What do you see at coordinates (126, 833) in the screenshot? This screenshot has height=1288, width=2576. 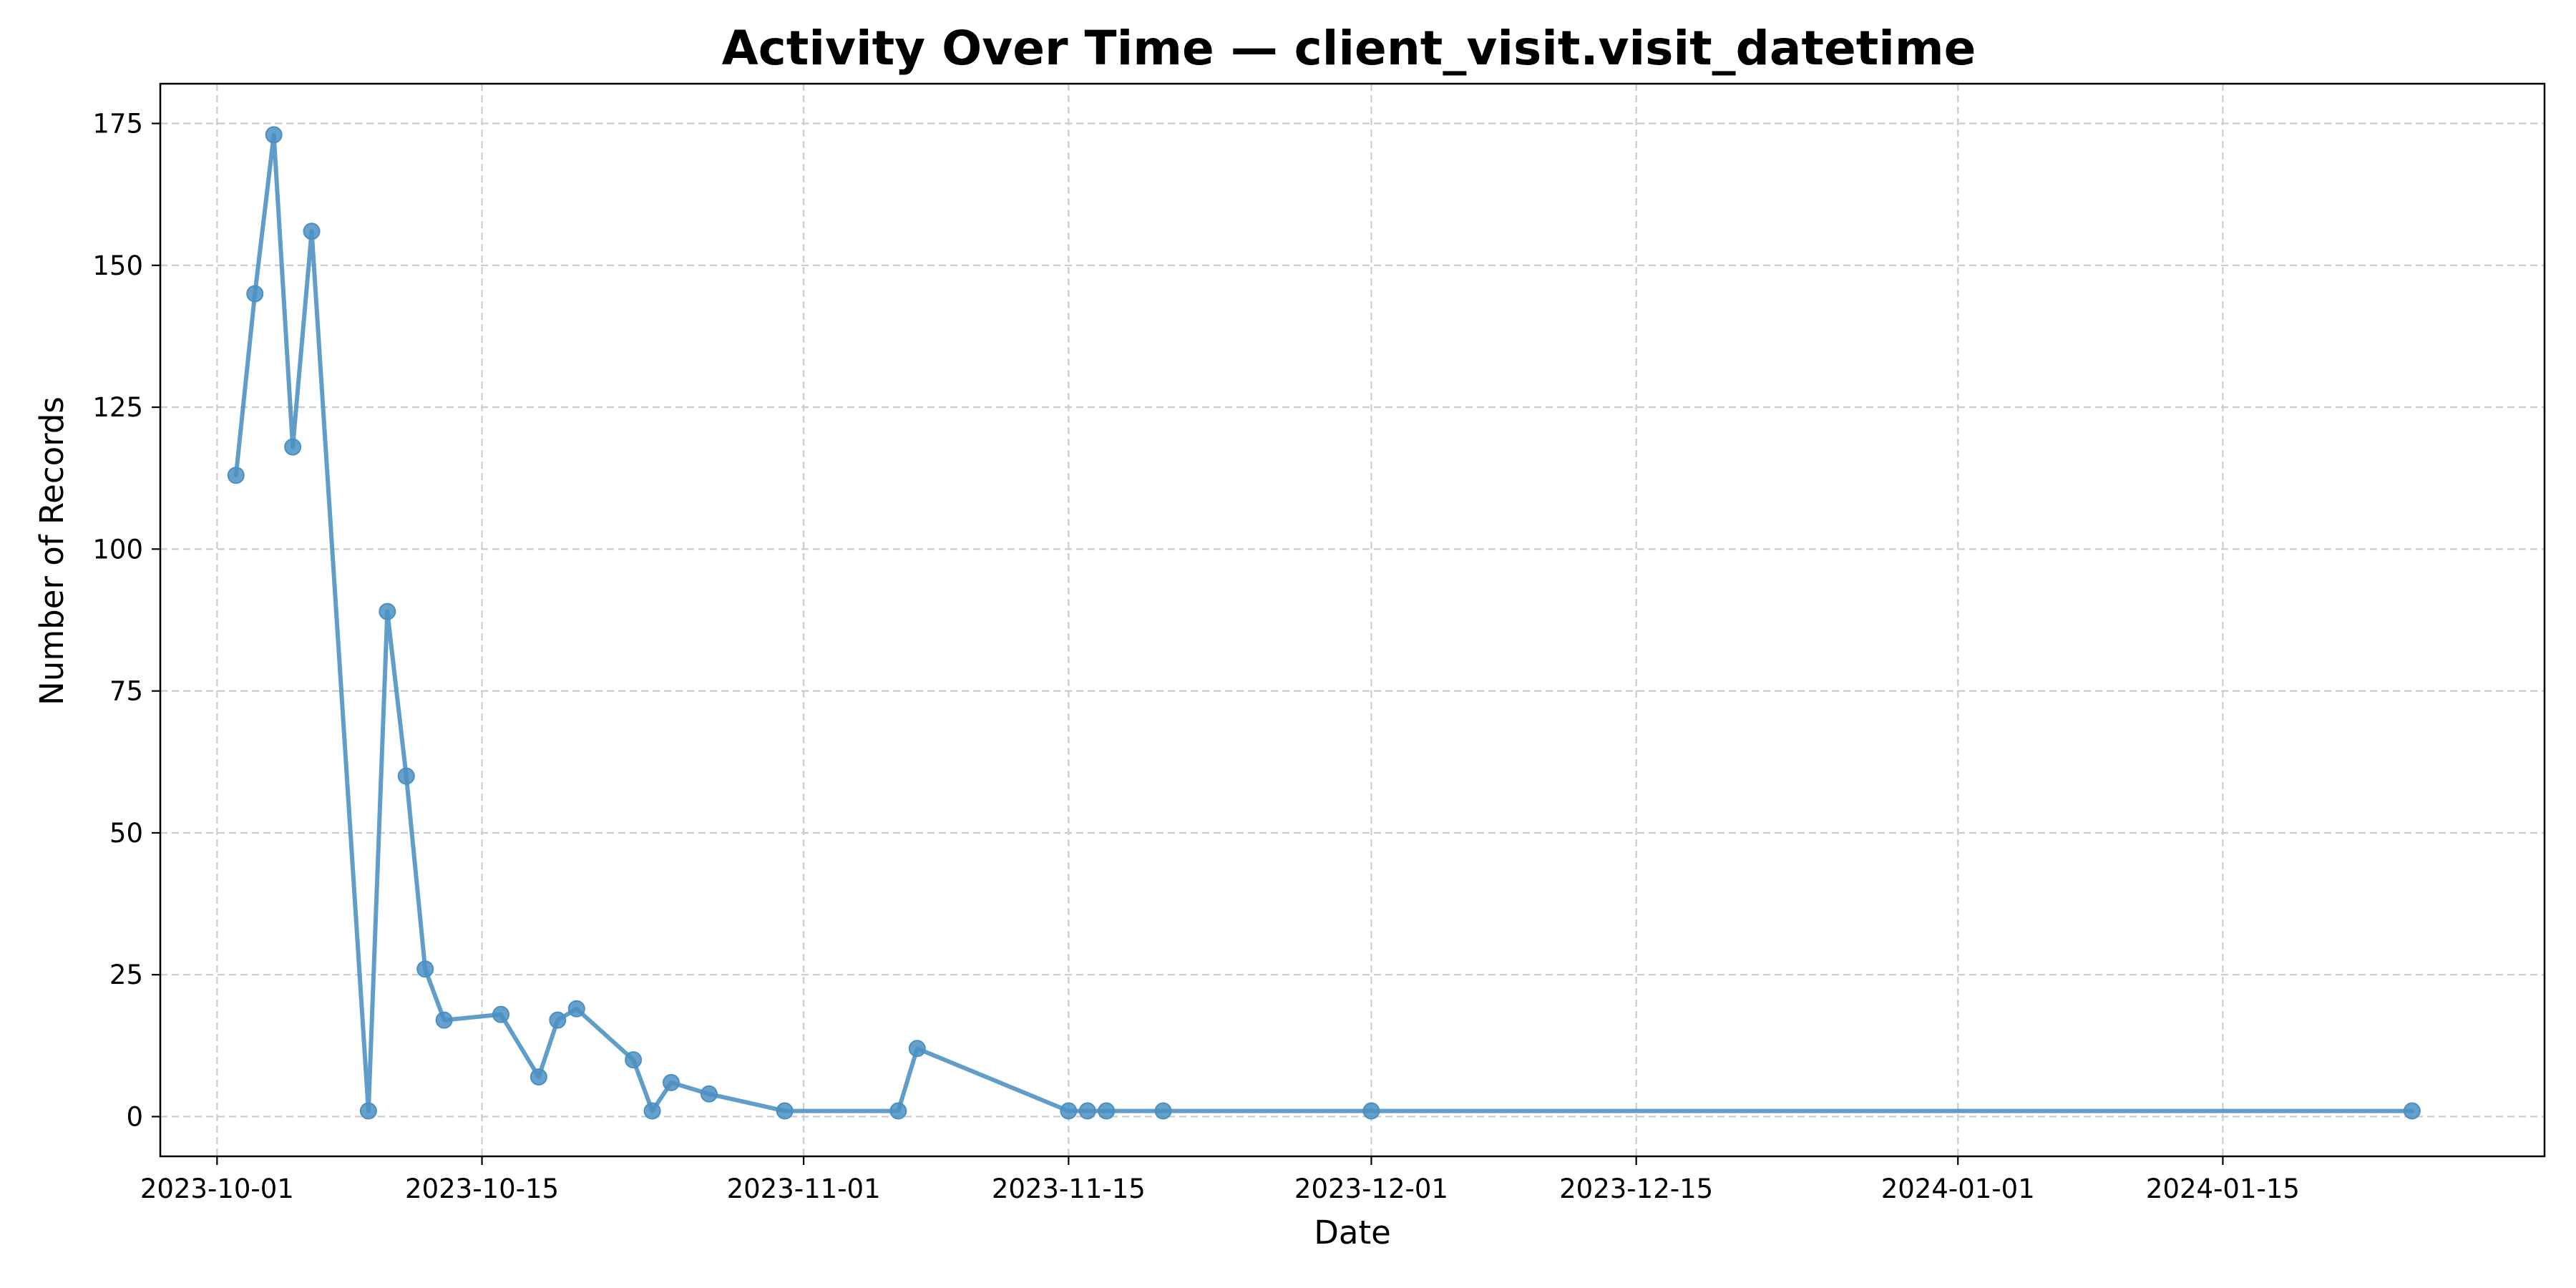 I see `y-tick-label: 50` at bounding box center [126, 833].